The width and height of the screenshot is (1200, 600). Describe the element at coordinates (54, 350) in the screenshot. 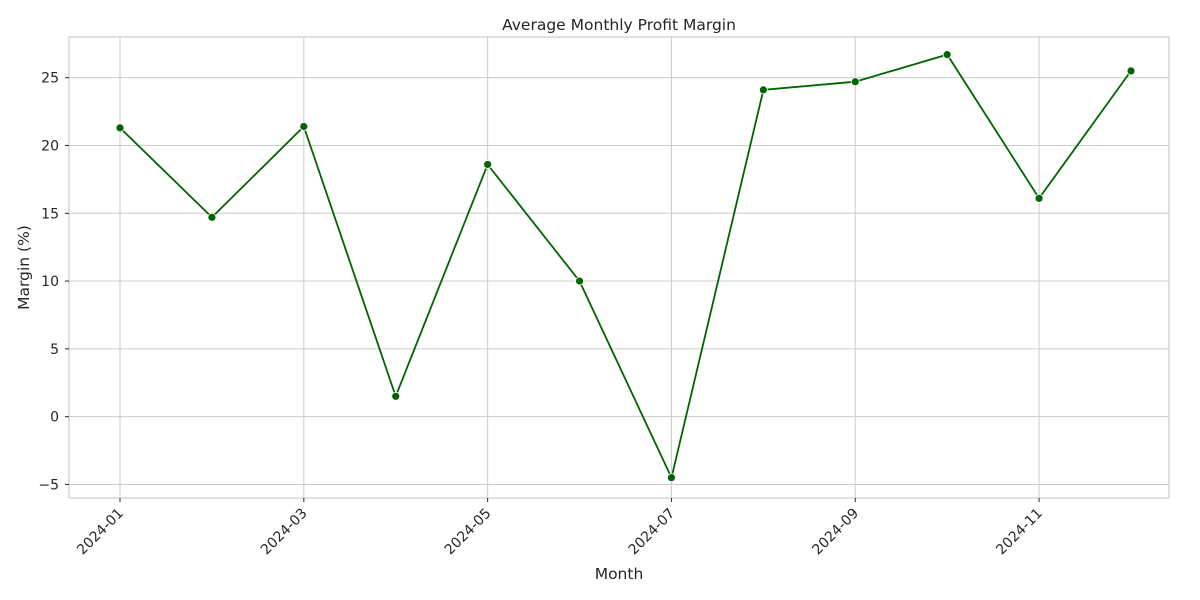

I see `y-tick-label: 5` at that location.